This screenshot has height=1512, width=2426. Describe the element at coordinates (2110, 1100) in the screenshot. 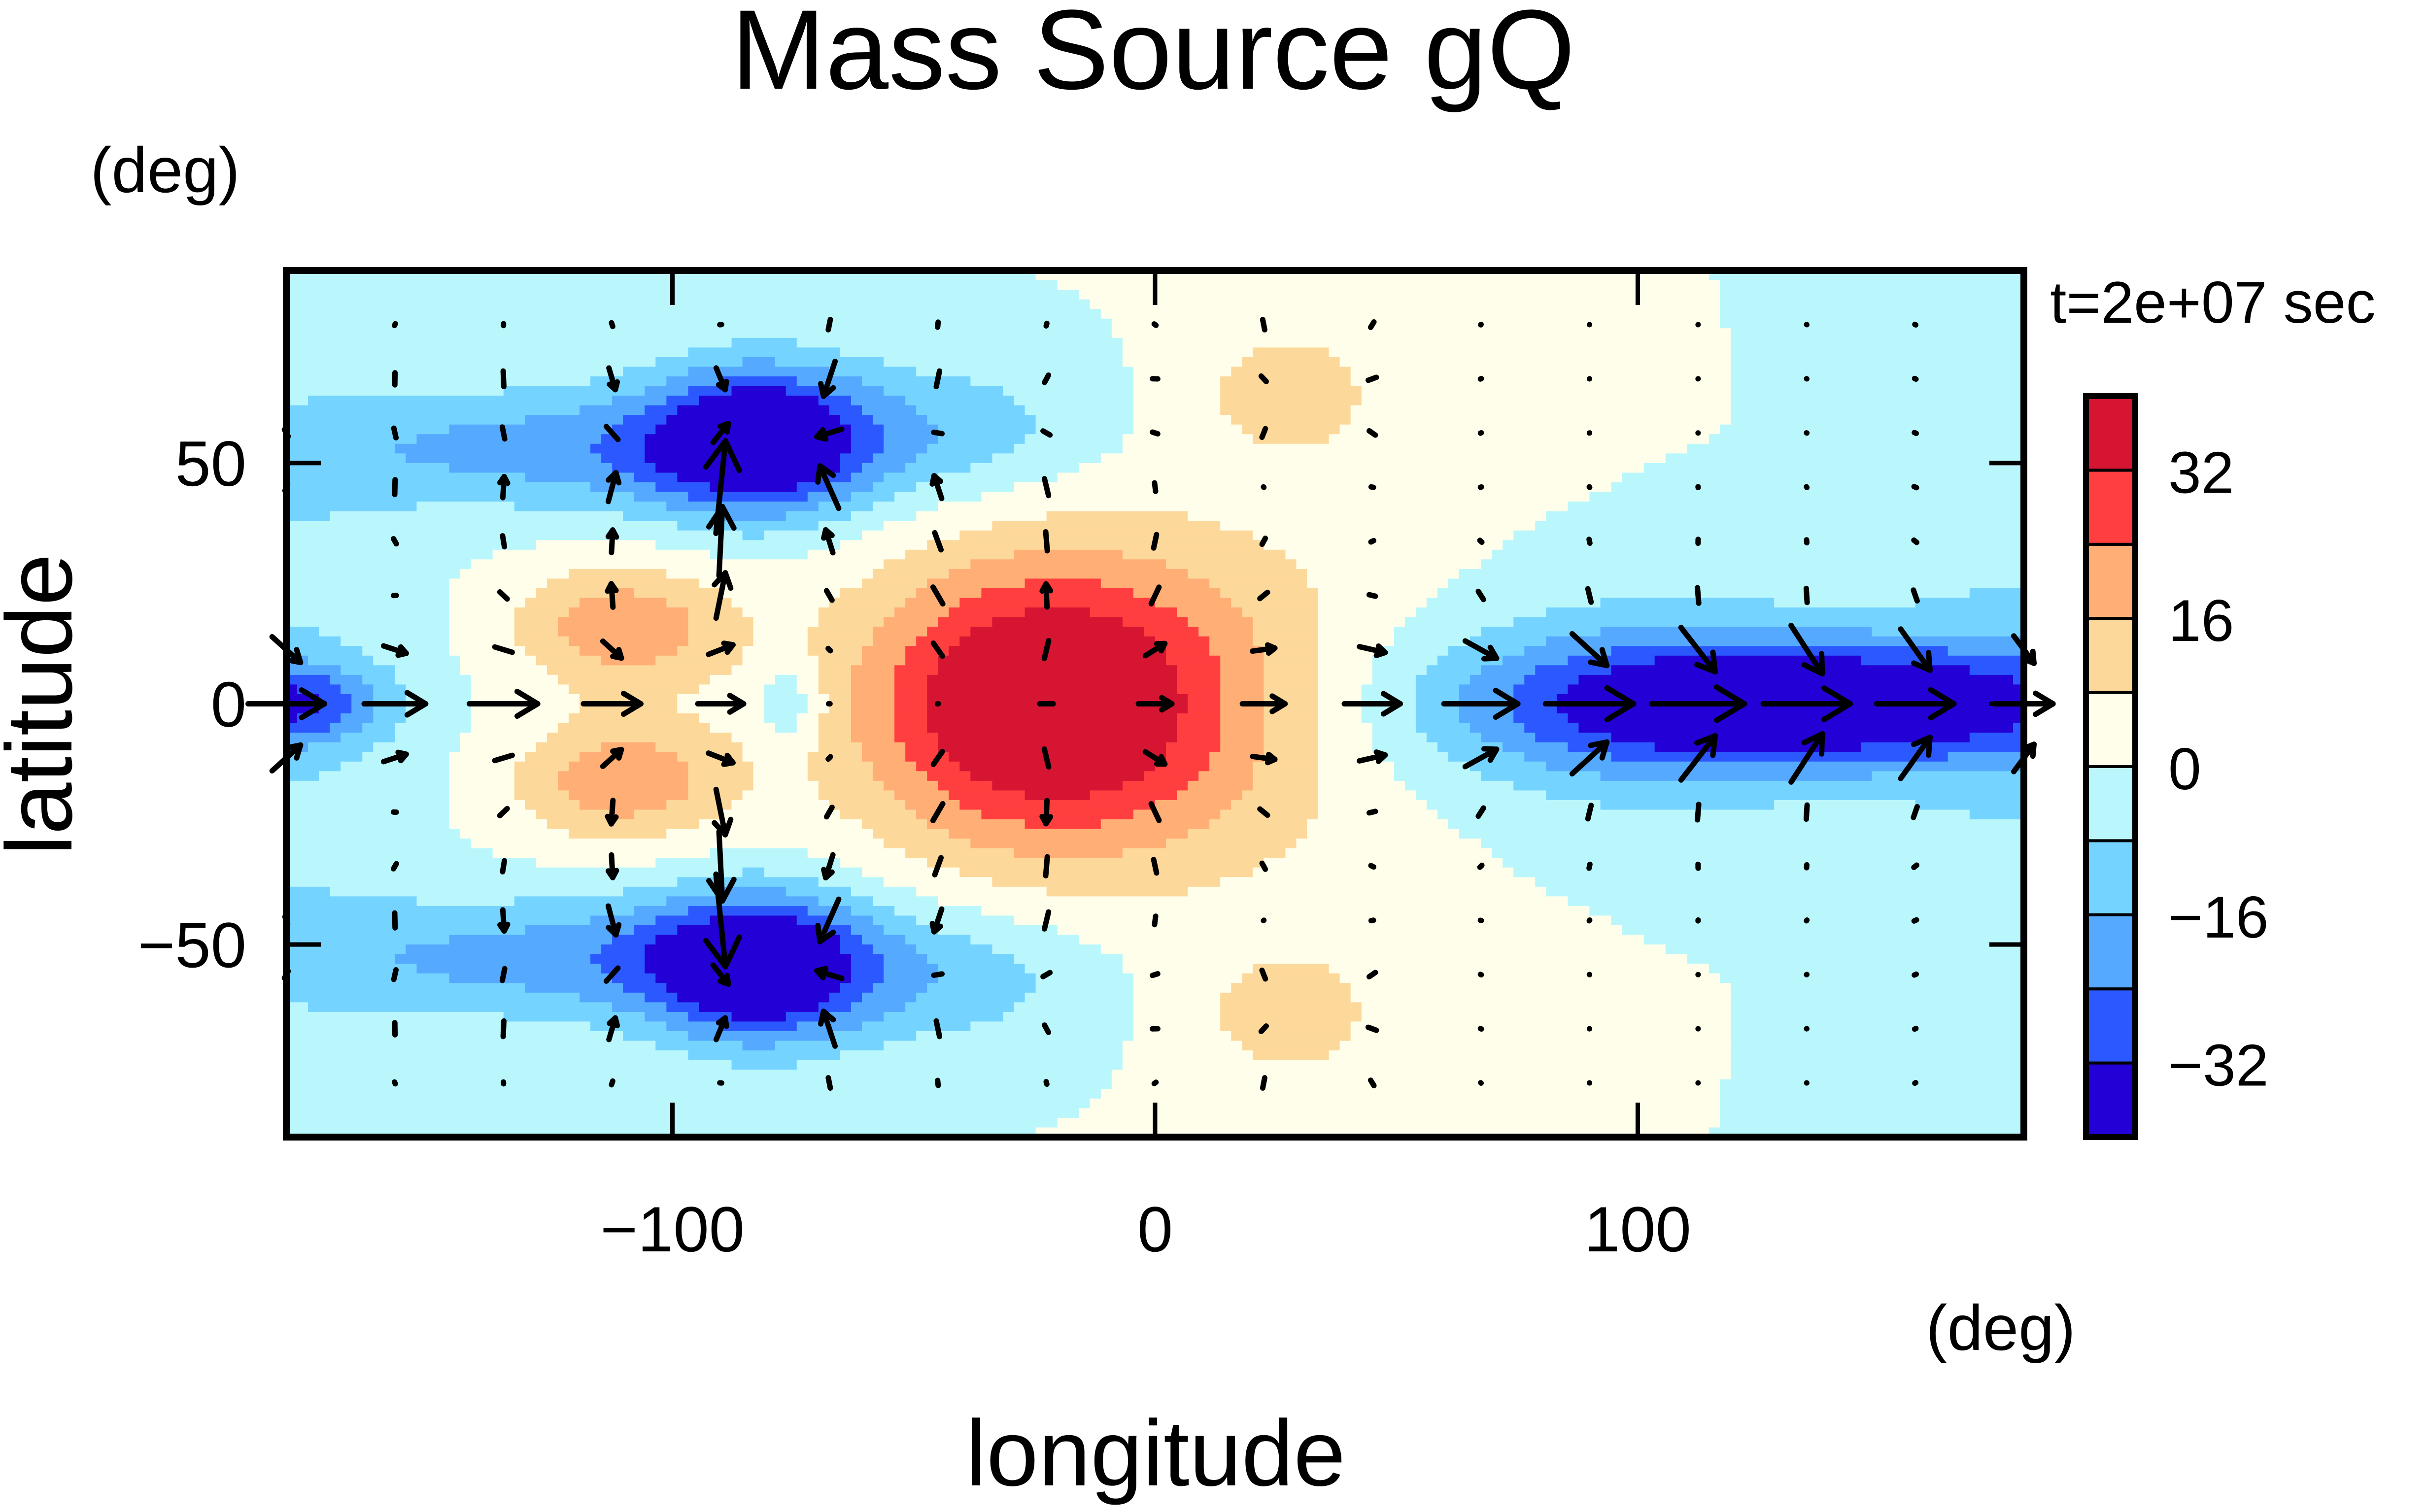

I see `colorbar-swatch` at that location.